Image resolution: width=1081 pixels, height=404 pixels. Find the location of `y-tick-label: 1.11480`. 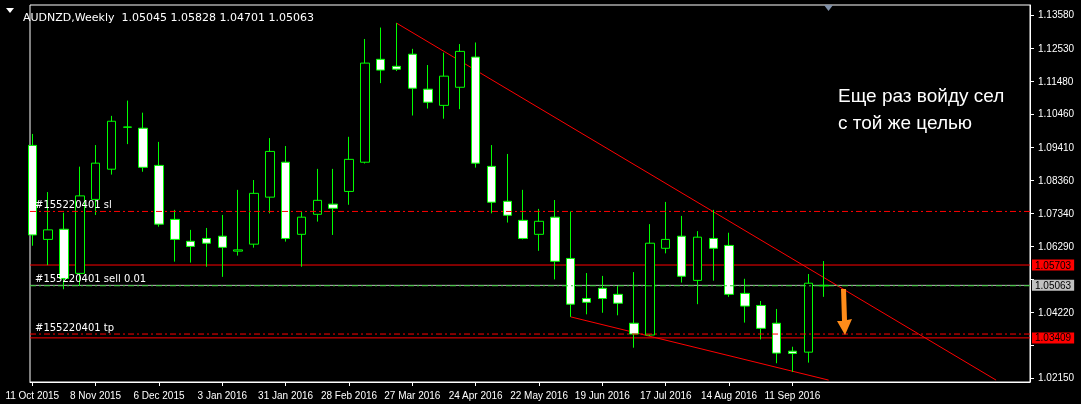

y-tick-label: 1.11480 is located at coordinates (1056, 82).